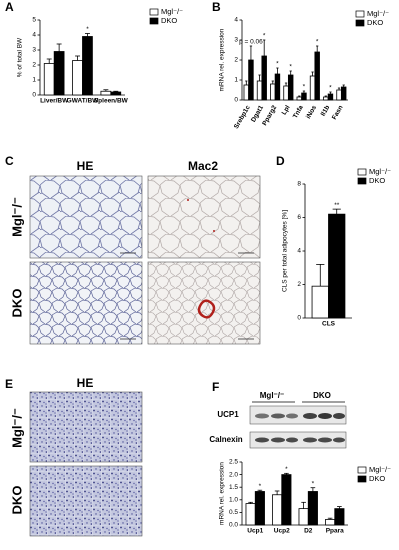 This screenshot has width=399, height=550. What do you see at coordinates (299, 217) in the screenshot?
I see `y-tick-label: 6` at bounding box center [299, 217].